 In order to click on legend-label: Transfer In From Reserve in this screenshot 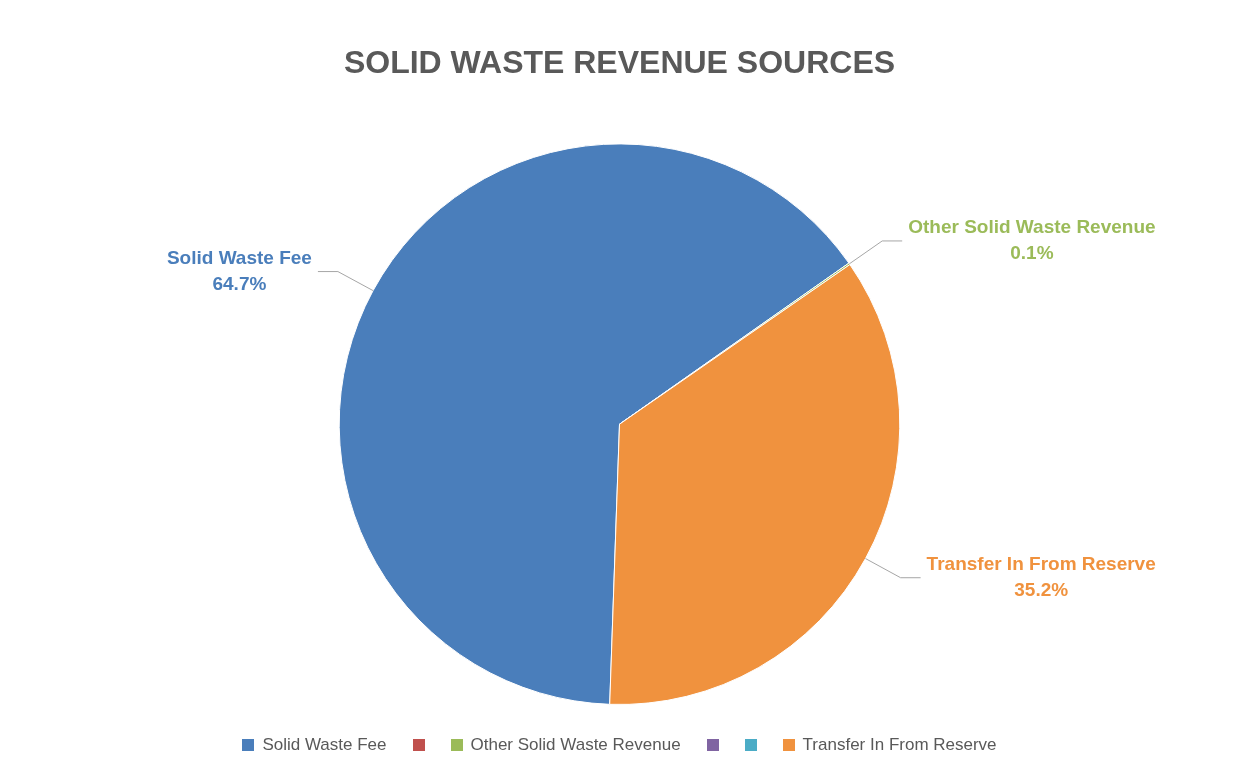, I will do `click(899, 745)`.